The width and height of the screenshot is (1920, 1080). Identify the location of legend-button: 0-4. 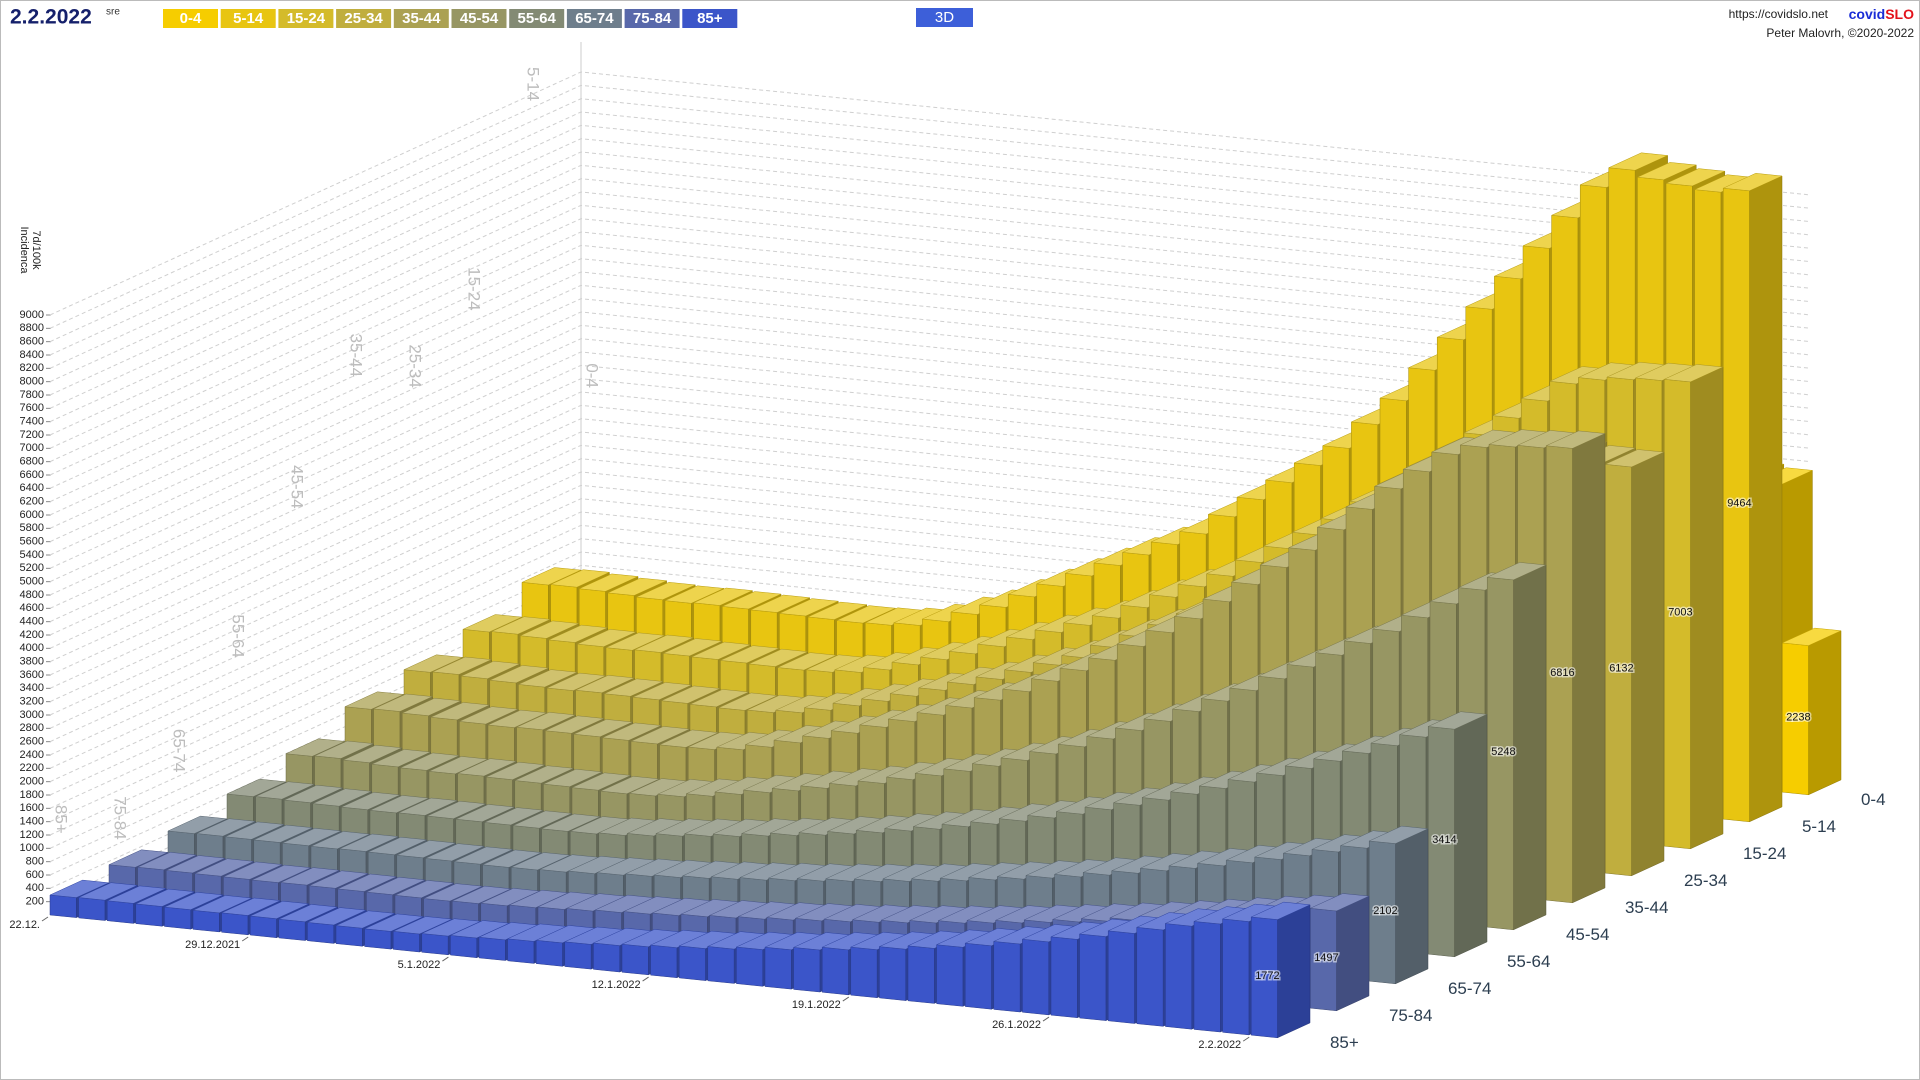
(190, 18).